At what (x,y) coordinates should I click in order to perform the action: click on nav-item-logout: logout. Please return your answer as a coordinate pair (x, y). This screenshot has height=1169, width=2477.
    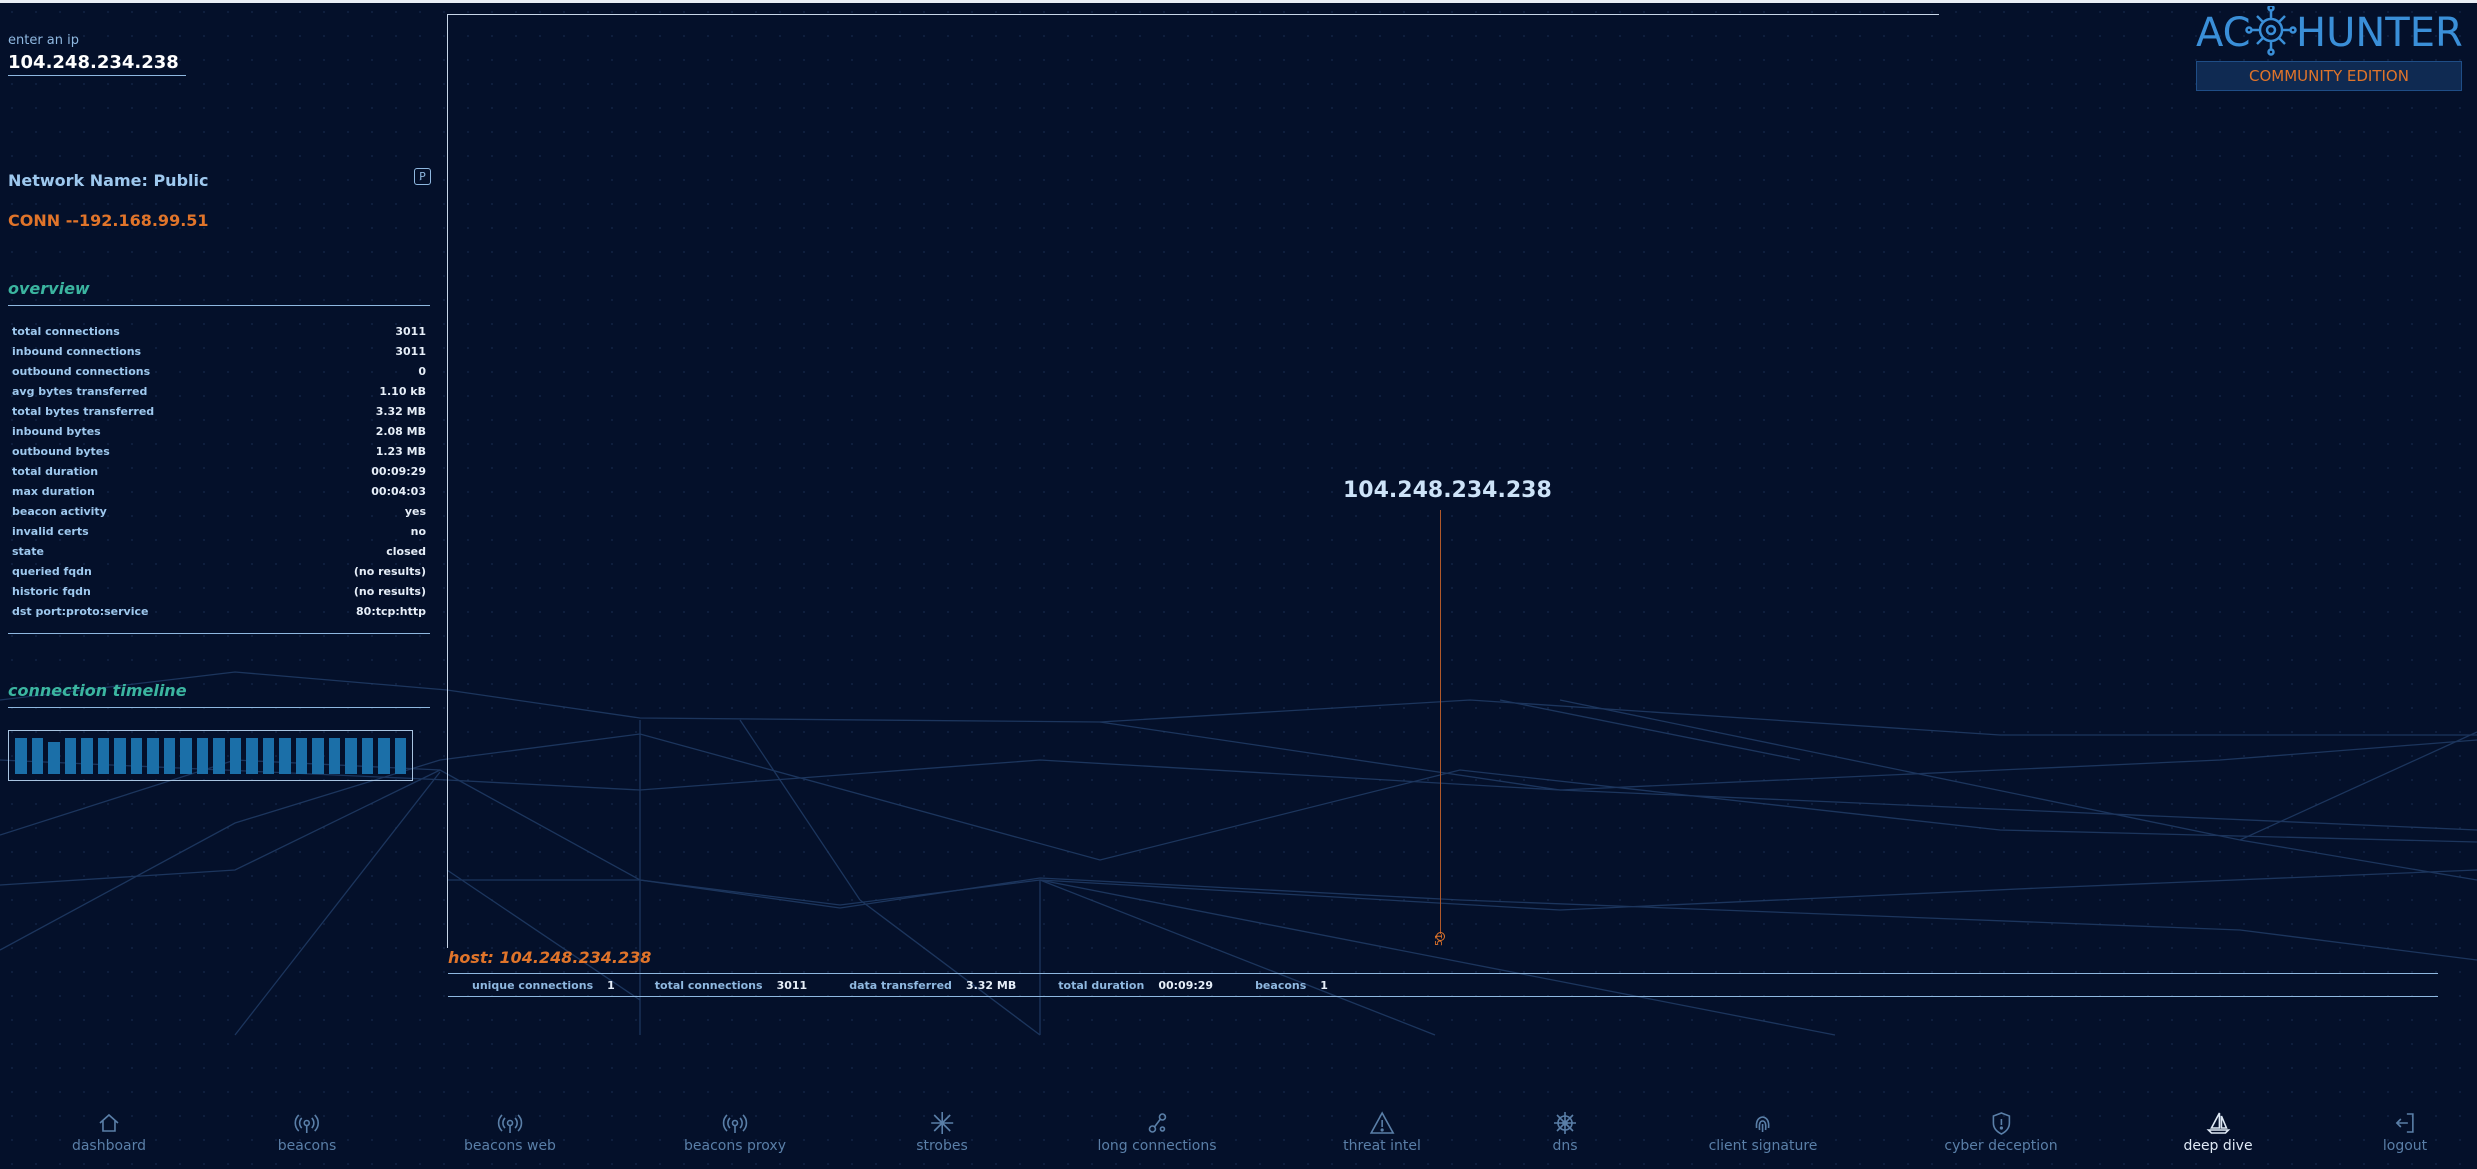
    Looking at the image, I should click on (2405, 1132).